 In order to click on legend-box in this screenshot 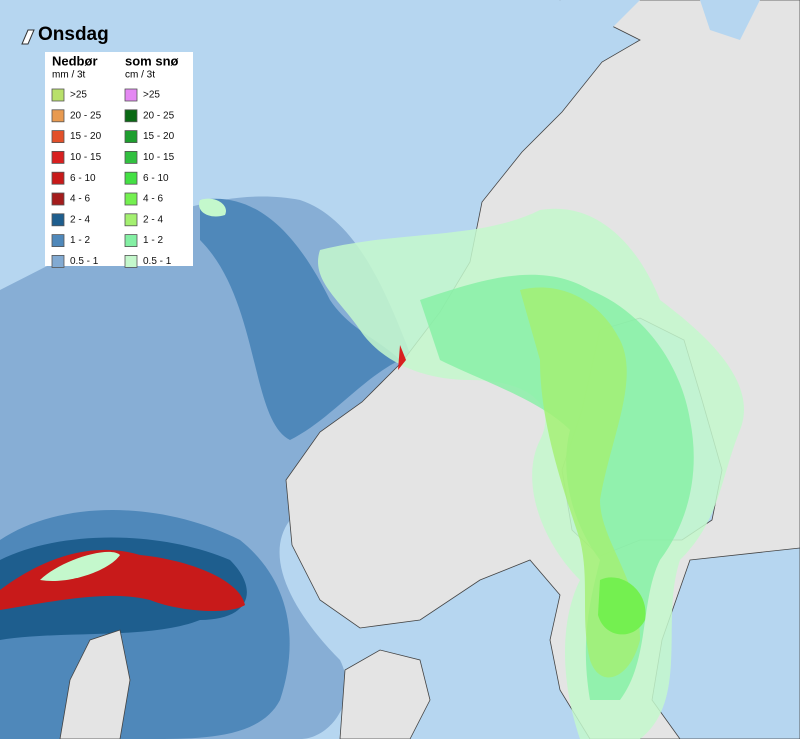, I will do `click(119, 159)`.